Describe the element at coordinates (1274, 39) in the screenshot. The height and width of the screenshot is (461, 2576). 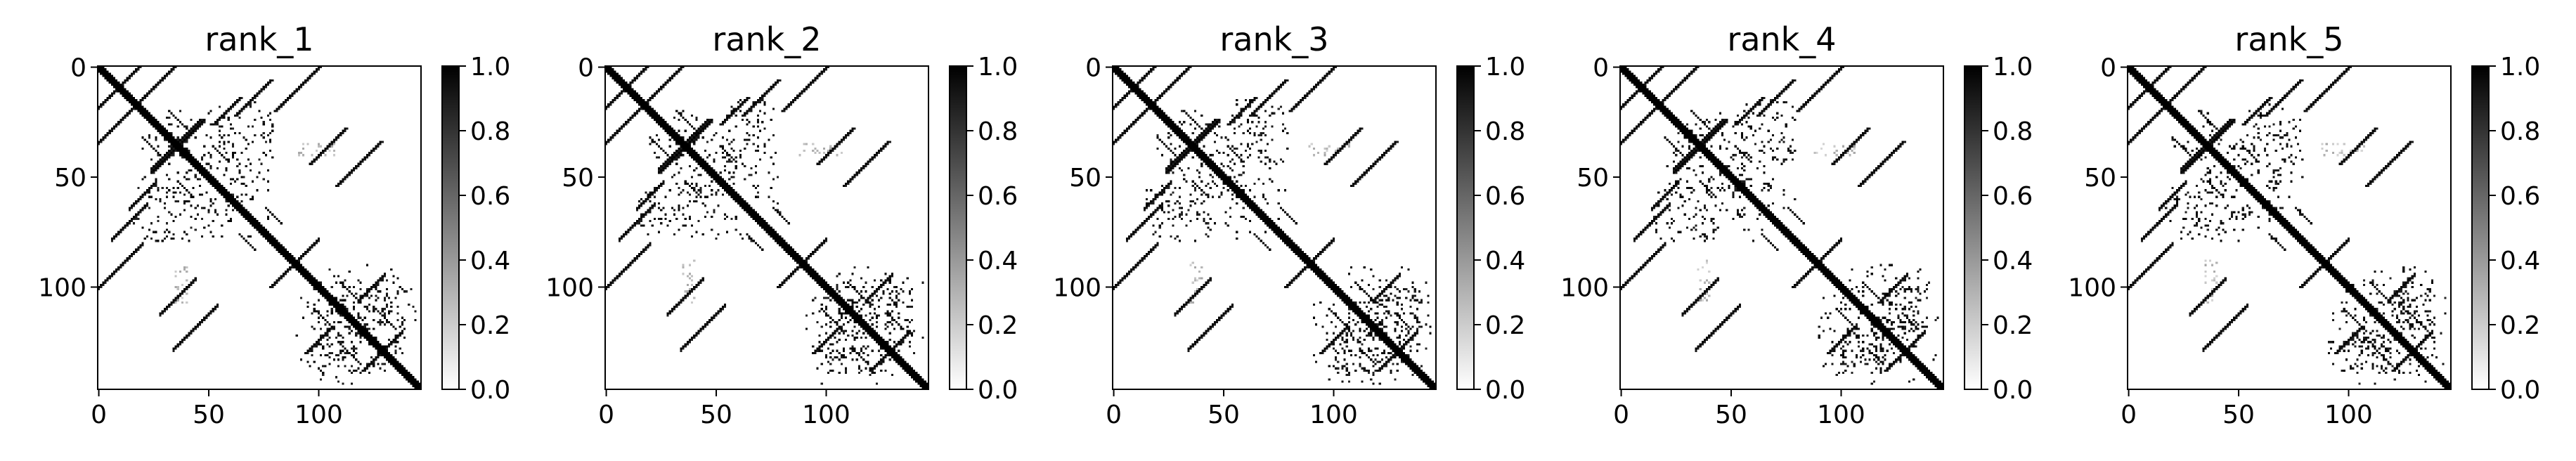
I see `subplot-title: rank_3` at that location.